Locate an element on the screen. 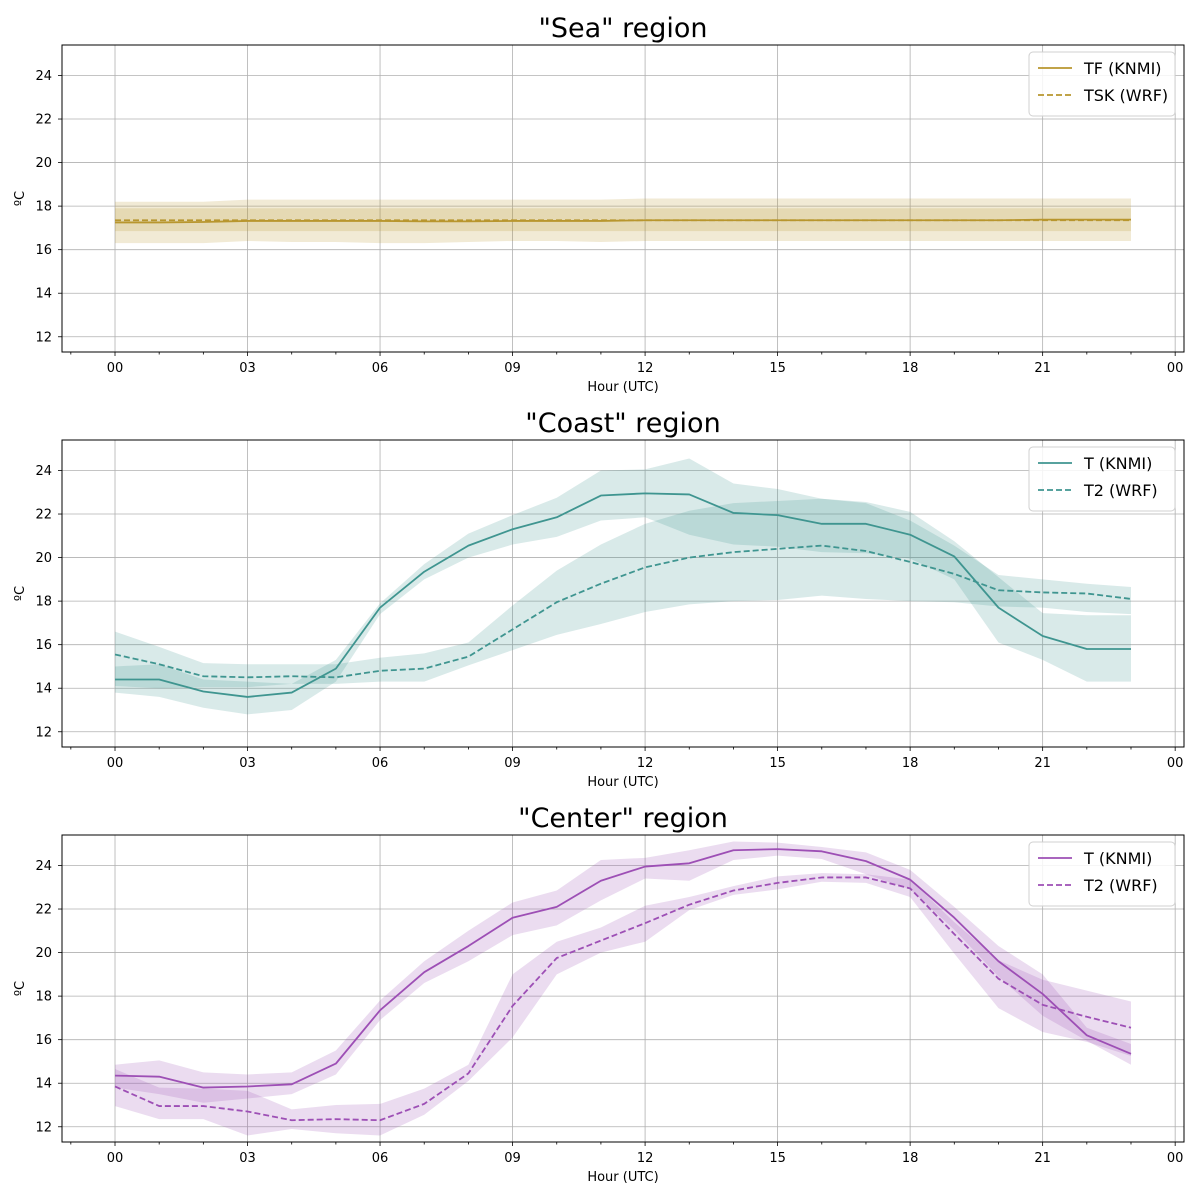 Image resolution: width=1200 pixels, height=1200 pixels. coast-legend-label-t2-wrf: T2 (WRF) is located at coordinates (1120, 490).